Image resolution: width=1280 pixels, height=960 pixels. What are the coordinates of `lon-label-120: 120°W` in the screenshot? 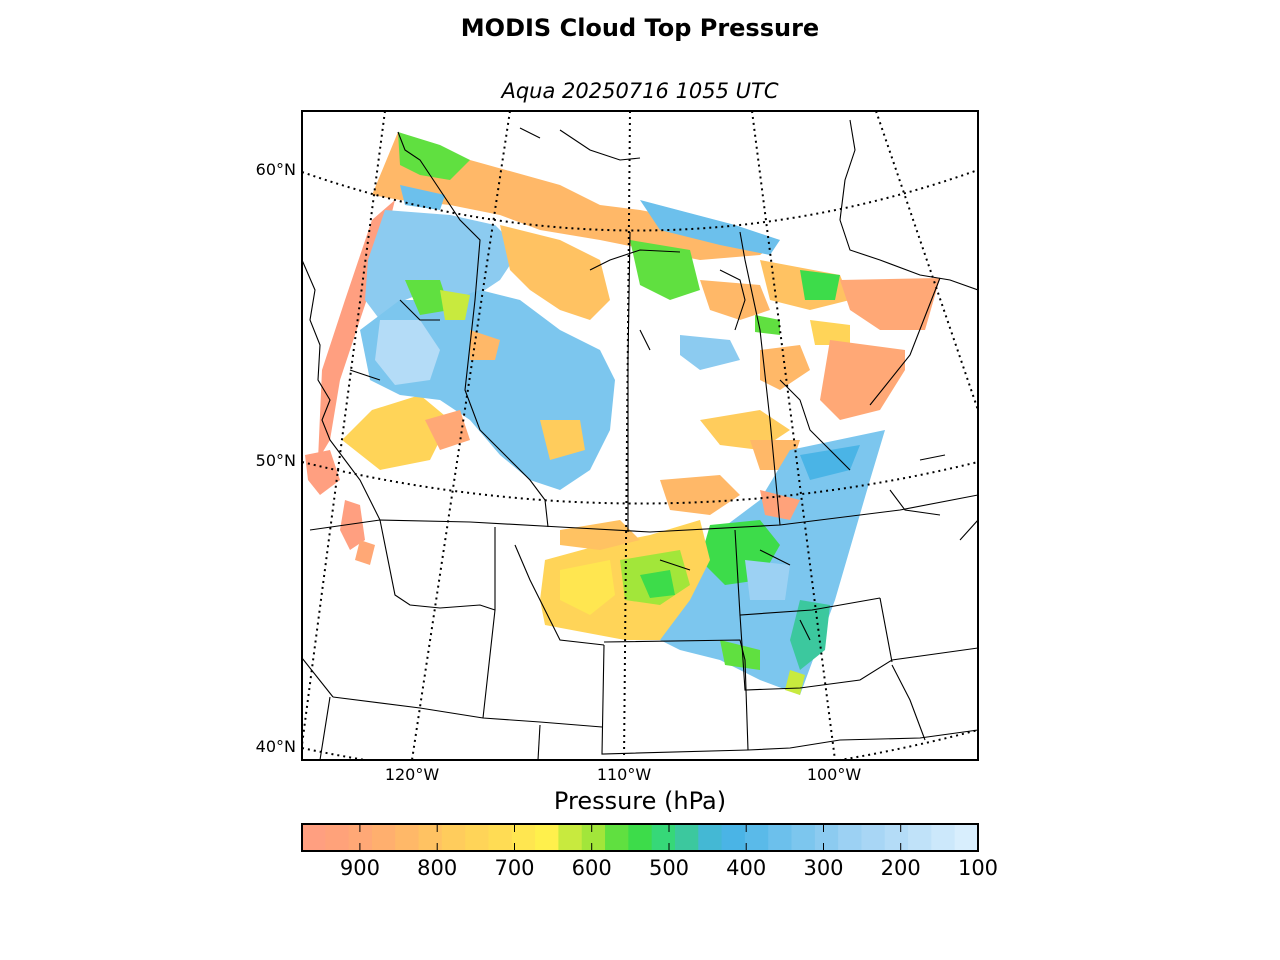 It's located at (412, 774).